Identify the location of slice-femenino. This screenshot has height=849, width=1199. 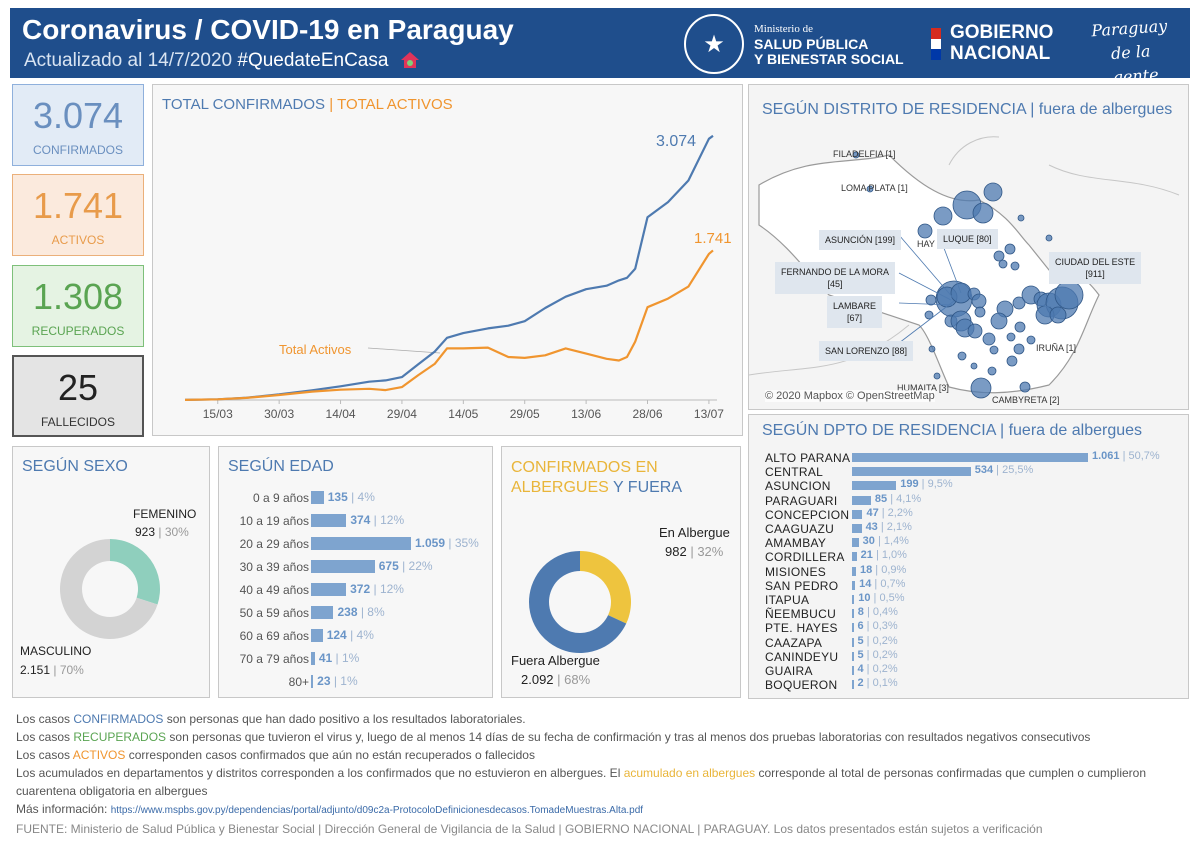
(135, 572).